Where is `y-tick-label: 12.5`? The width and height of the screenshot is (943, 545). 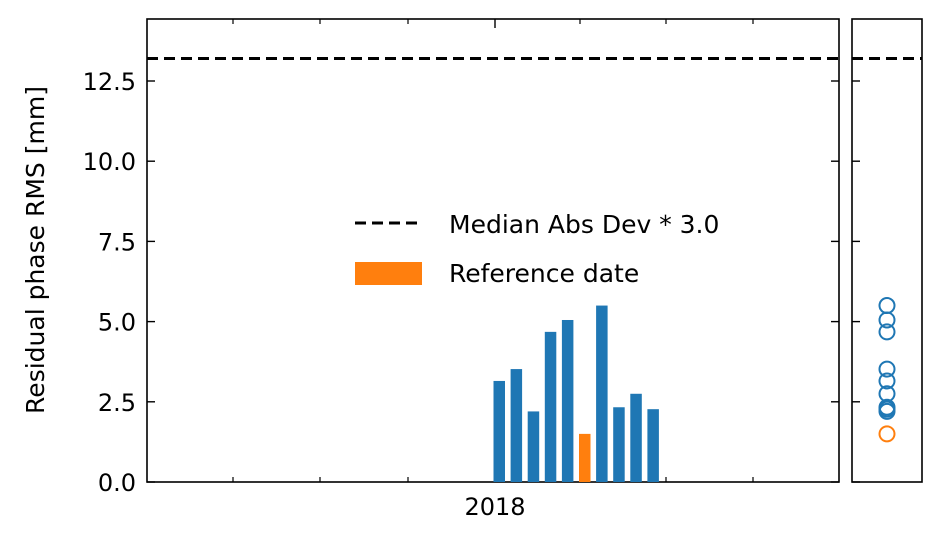
y-tick-label: 12.5 is located at coordinates (109, 82).